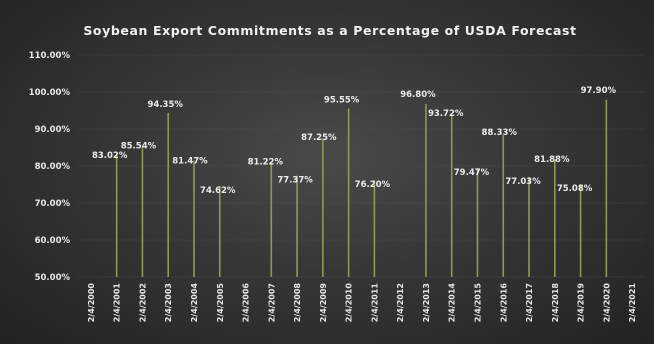  Describe the element at coordinates (220, 303) in the screenshot. I see `x-tick-label: 2/4/2005` at that location.